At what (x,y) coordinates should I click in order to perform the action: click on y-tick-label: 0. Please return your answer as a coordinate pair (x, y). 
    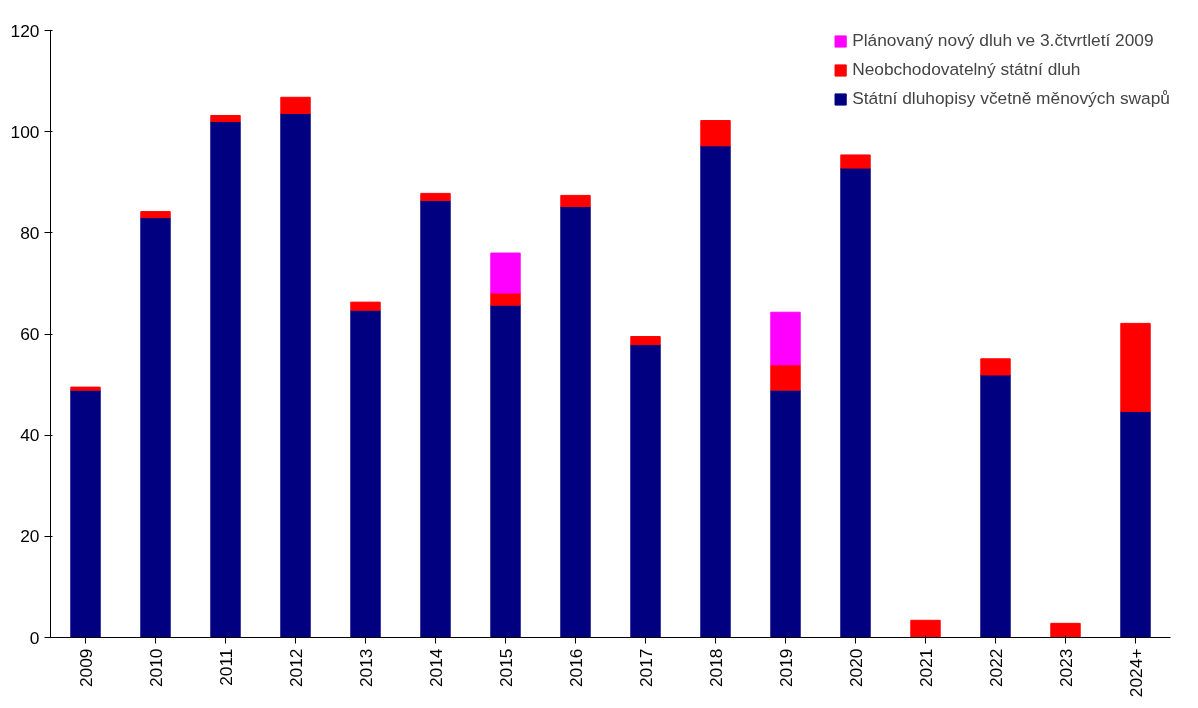
    Looking at the image, I should click on (34, 637).